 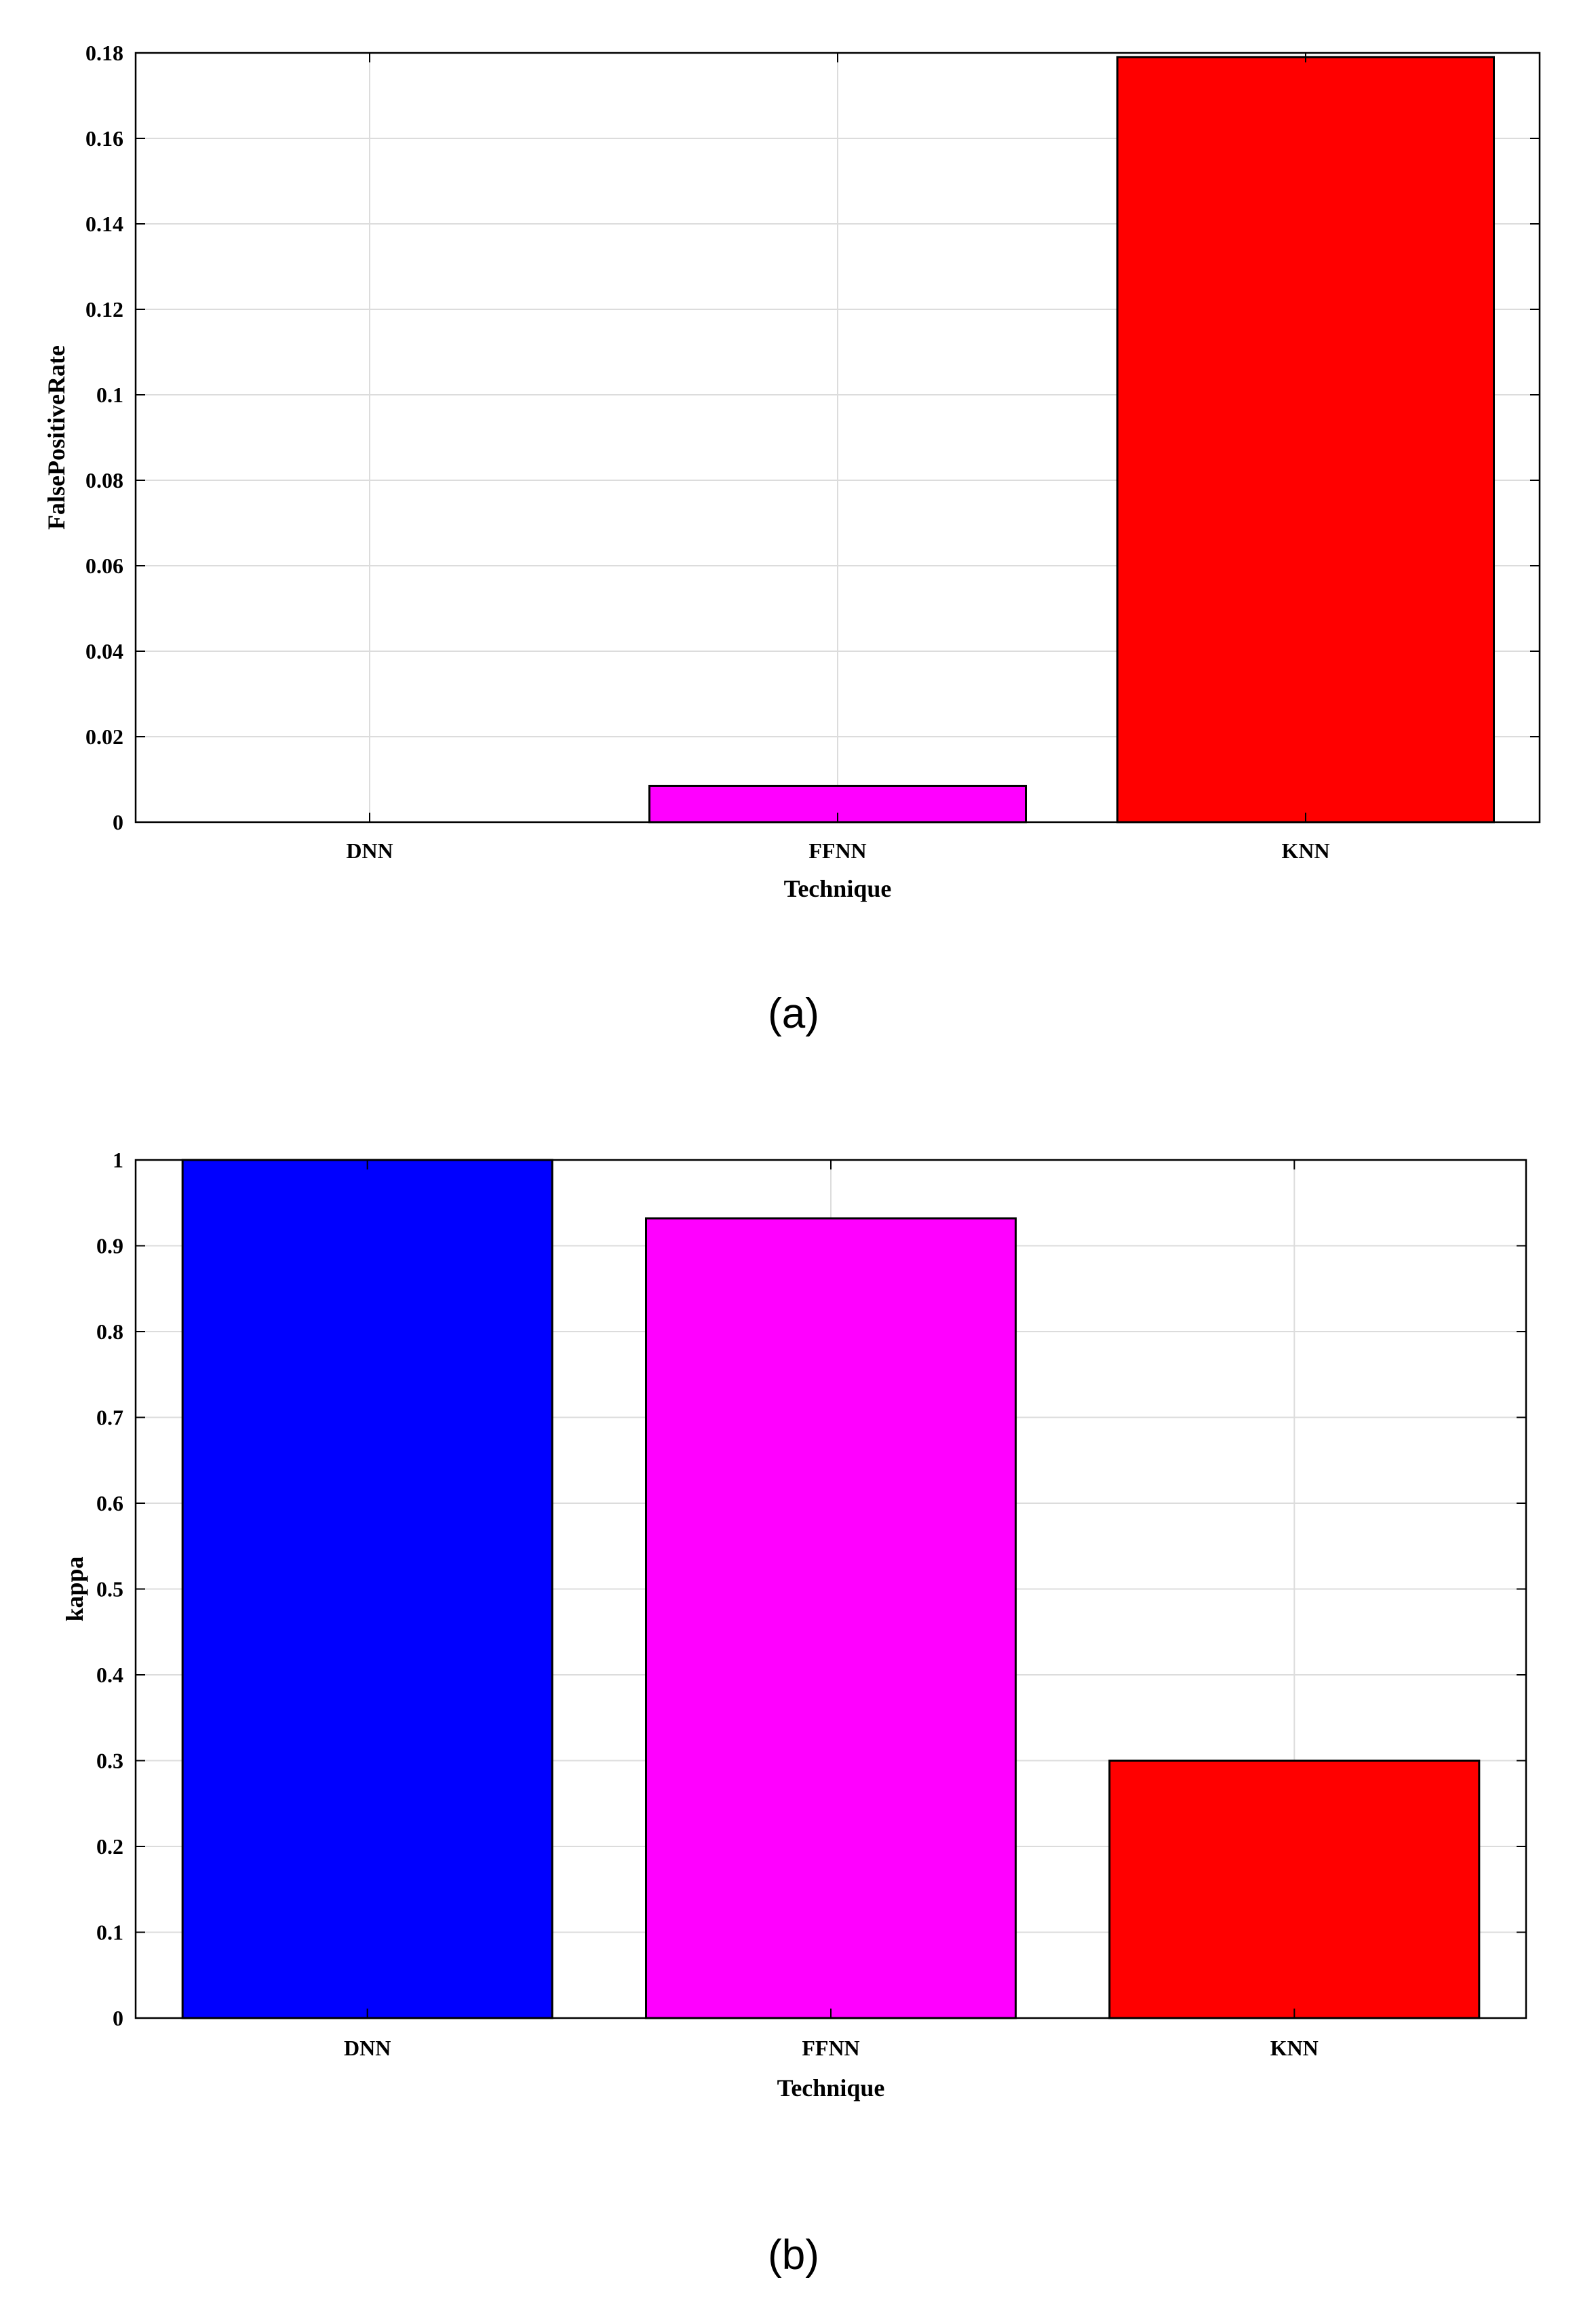 I want to click on figure-caption: (a), so click(x=794, y=1013).